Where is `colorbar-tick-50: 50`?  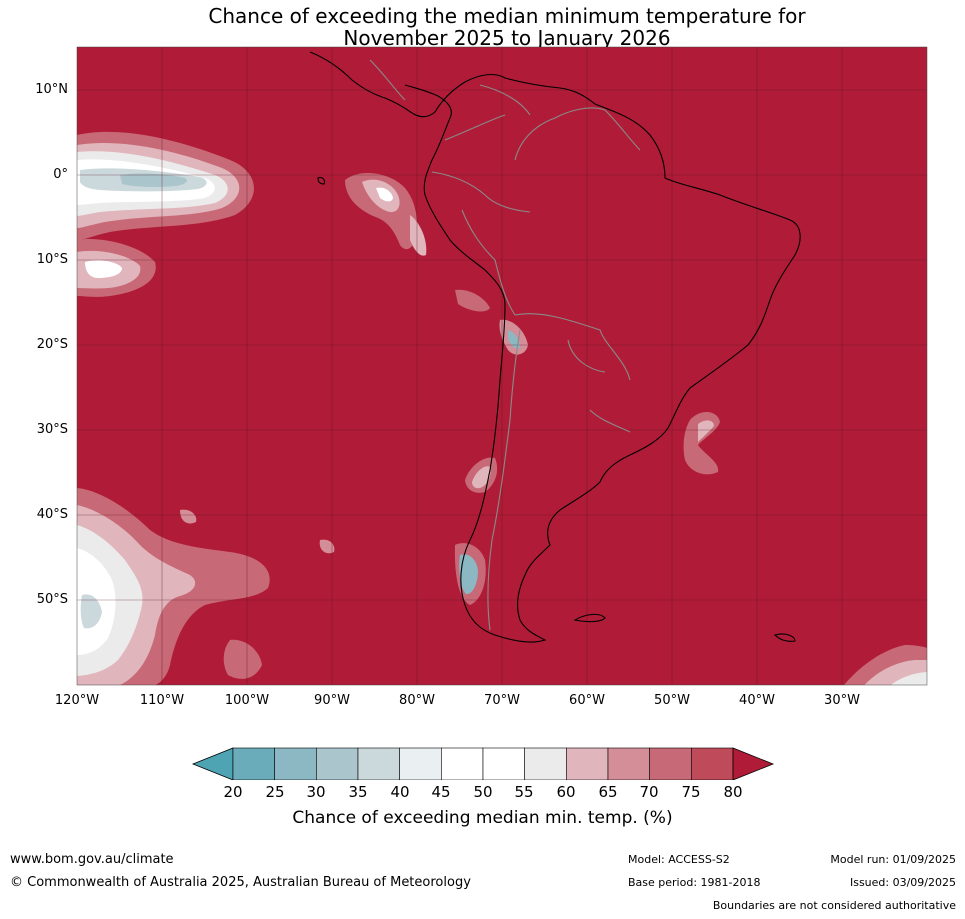 colorbar-tick-50: 50 is located at coordinates (483, 792).